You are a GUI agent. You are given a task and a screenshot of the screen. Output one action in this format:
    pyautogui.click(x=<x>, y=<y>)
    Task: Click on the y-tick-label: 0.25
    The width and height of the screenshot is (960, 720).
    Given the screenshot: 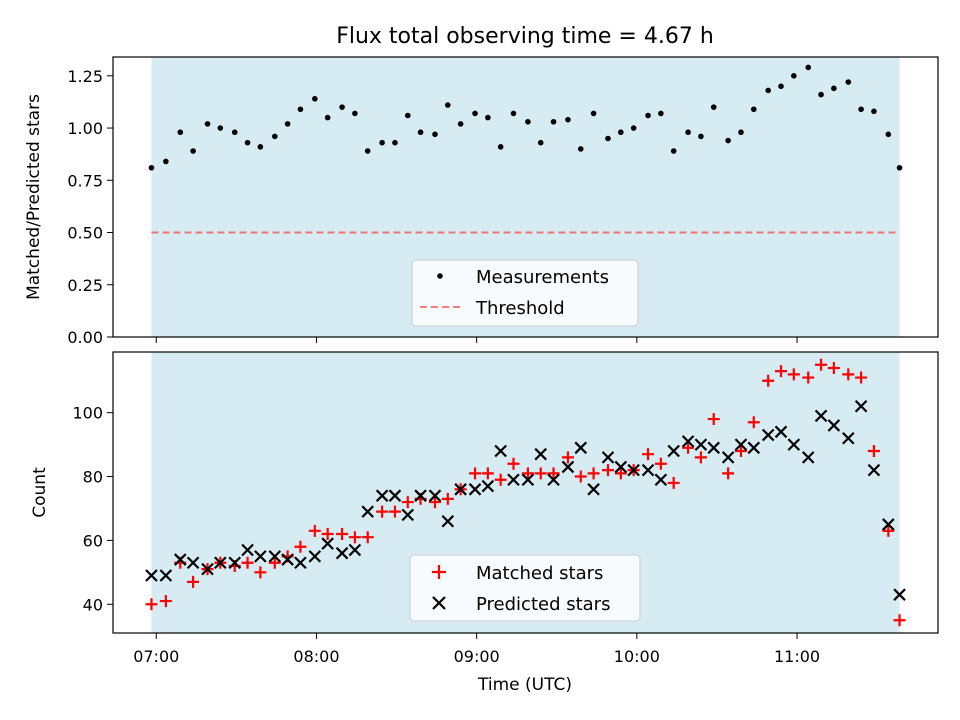 What is the action you would take?
    pyautogui.click(x=85, y=285)
    